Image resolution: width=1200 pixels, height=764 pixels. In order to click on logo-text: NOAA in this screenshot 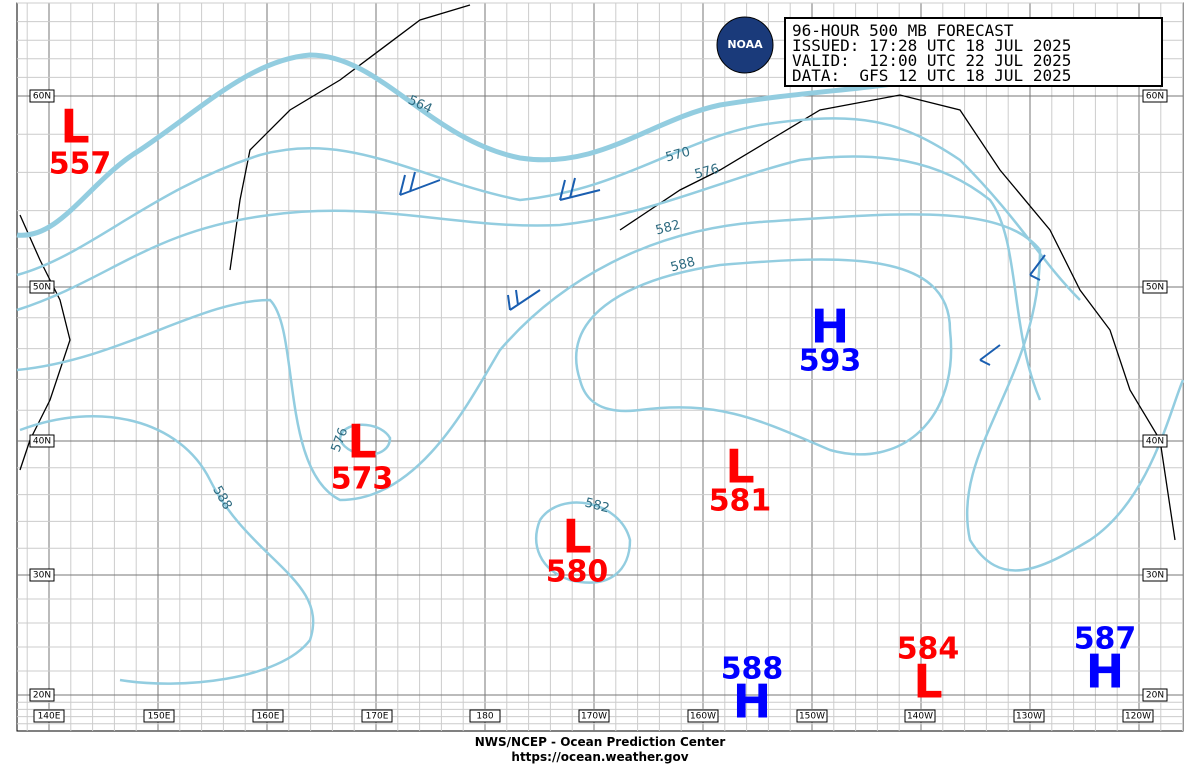, I will do `click(745, 44)`.